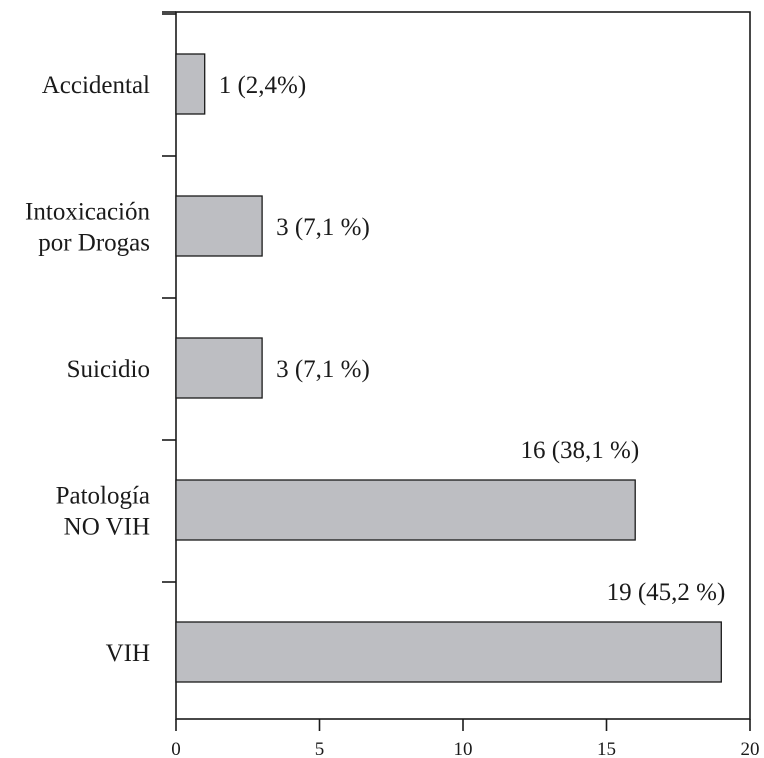  What do you see at coordinates (87, 228) in the screenshot?
I see `category-label: Intoxicación por Drogas` at bounding box center [87, 228].